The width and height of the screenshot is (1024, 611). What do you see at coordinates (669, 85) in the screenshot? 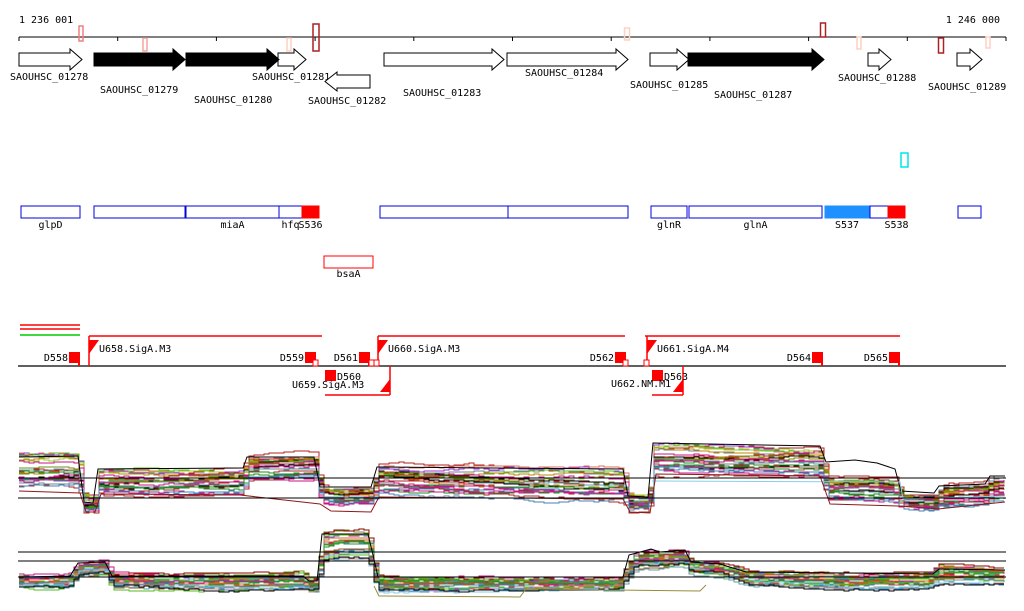
I see `gene-label: SAOUHSC_01285` at bounding box center [669, 85].